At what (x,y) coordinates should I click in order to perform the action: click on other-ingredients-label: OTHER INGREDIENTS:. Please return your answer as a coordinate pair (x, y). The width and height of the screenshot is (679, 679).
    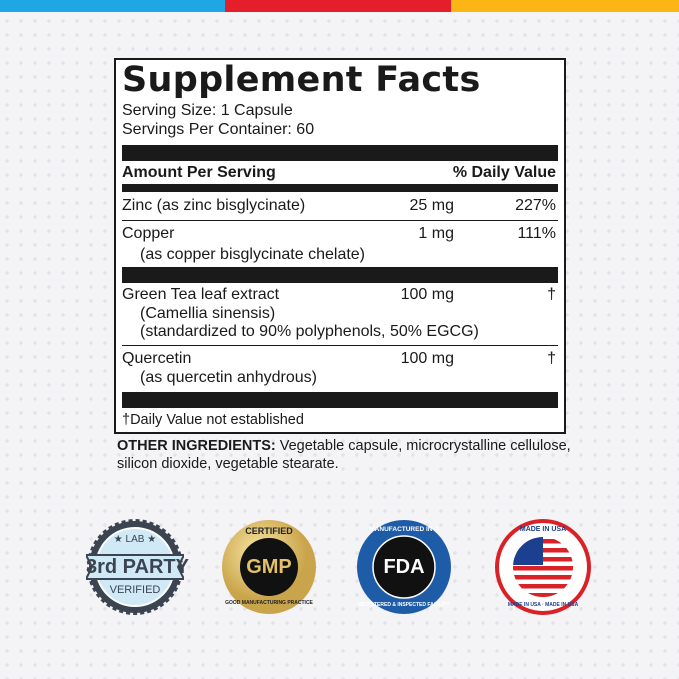
    Looking at the image, I should click on (196, 446).